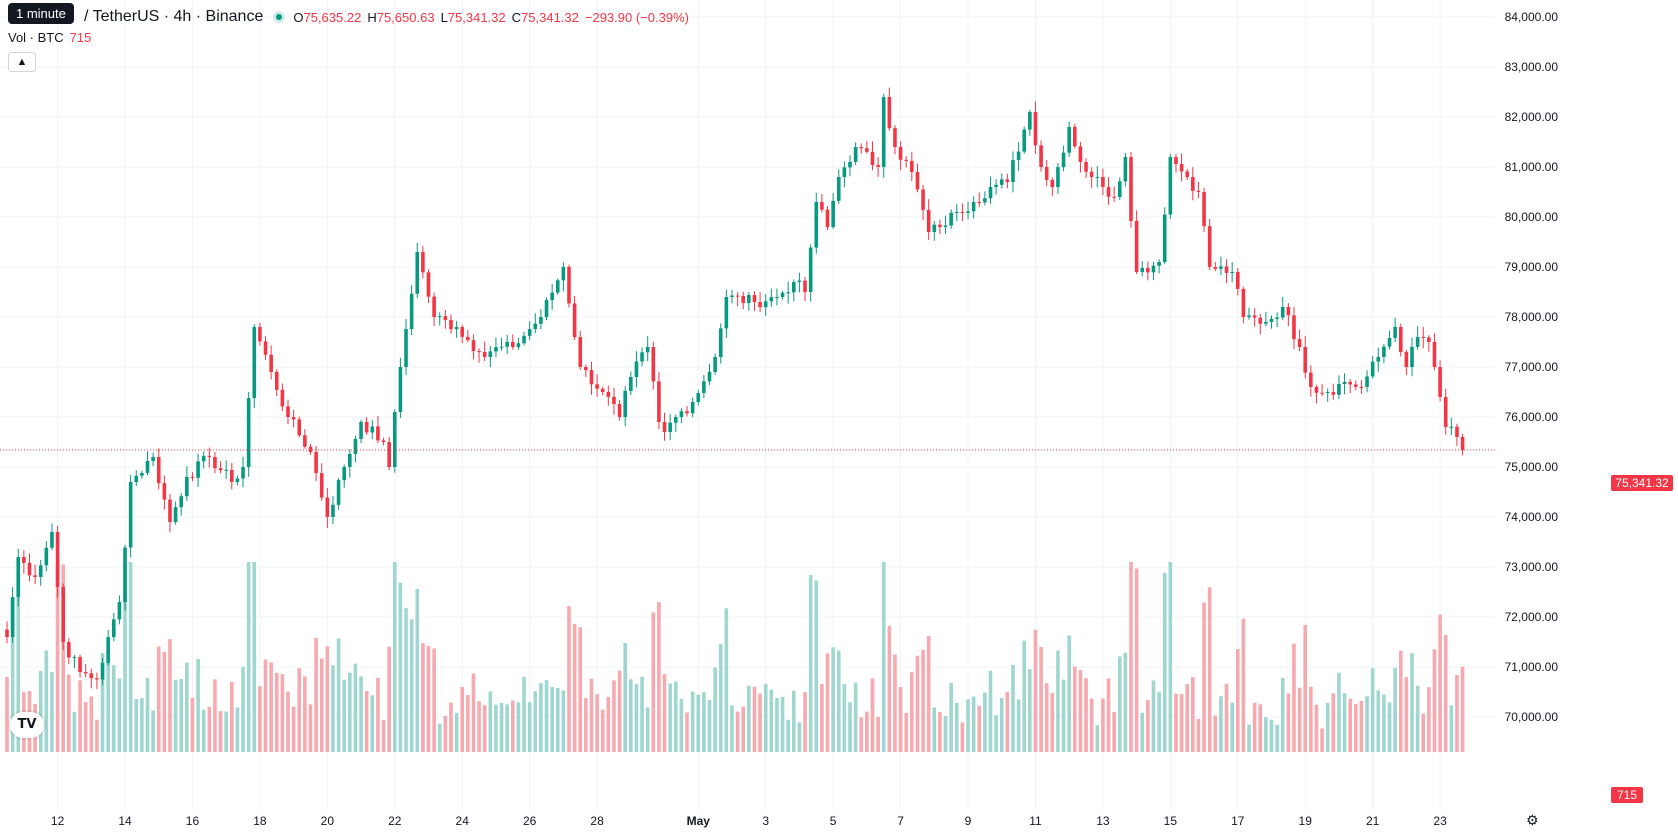  What do you see at coordinates (22, 62) in the screenshot?
I see `chevron-up-icon: ▲` at bounding box center [22, 62].